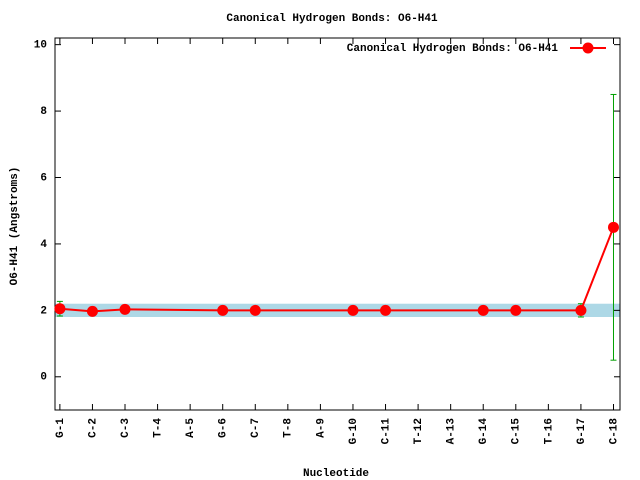 The height and width of the screenshot is (480, 640). What do you see at coordinates (354, 431) in the screenshot?
I see `x-tick-label: G-10` at bounding box center [354, 431].